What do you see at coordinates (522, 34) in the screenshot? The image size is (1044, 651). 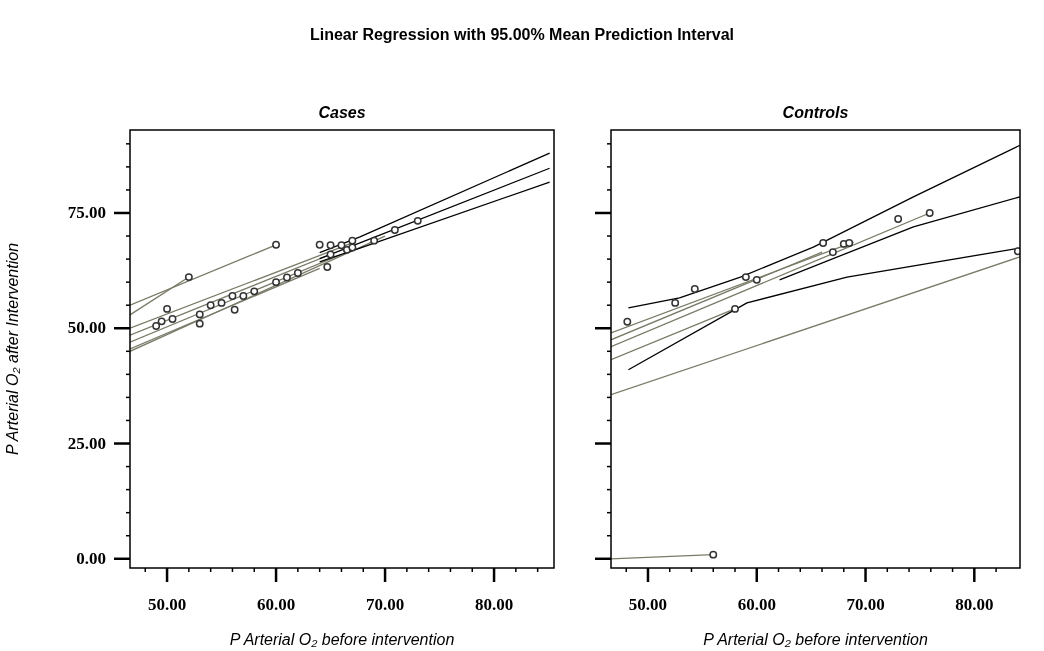 I see `chart-title: Linear Regression with 95.00% Mean Prediction Interval` at bounding box center [522, 34].